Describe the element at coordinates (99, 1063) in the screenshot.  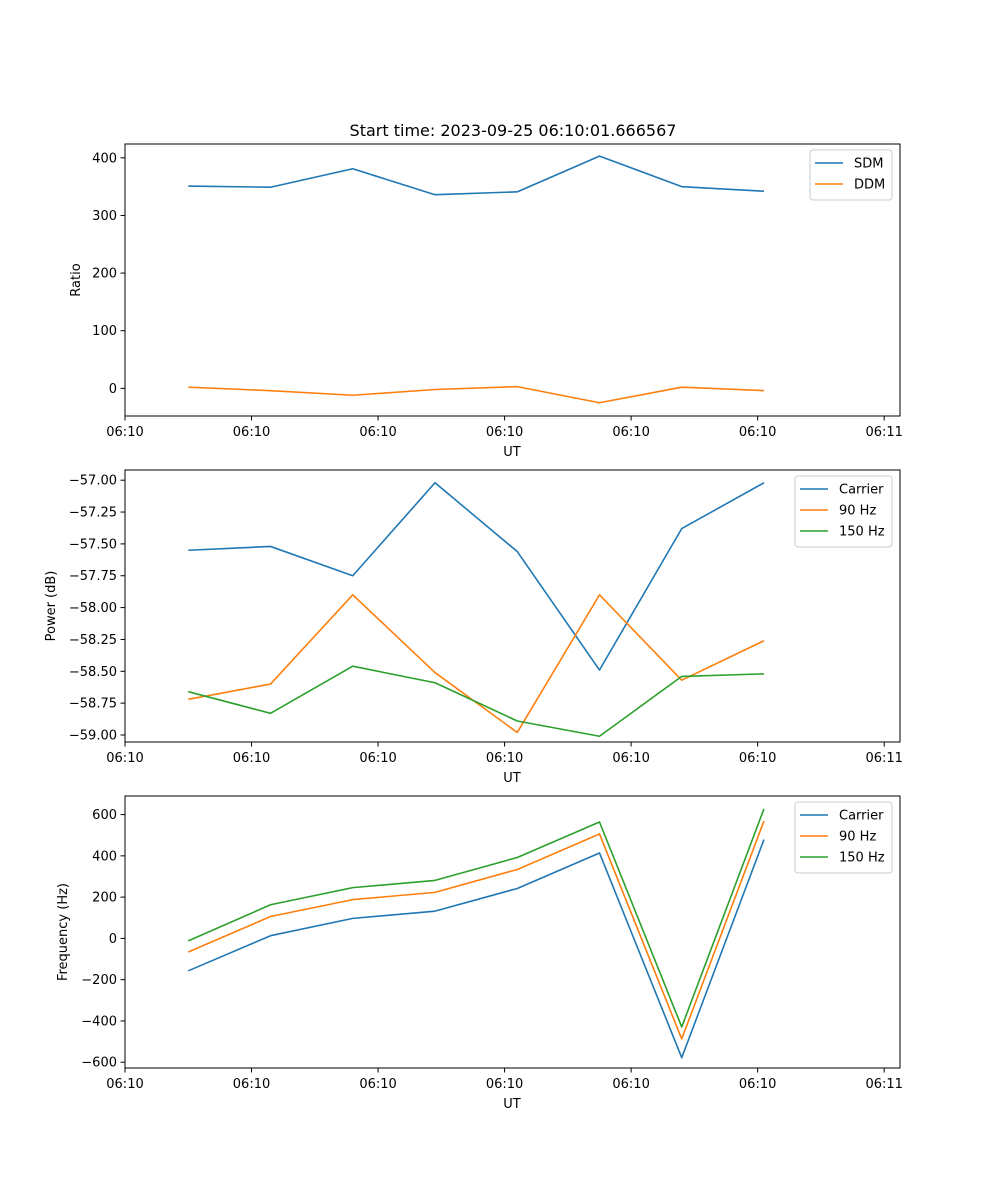
I see `y-tick-label: −600` at that location.